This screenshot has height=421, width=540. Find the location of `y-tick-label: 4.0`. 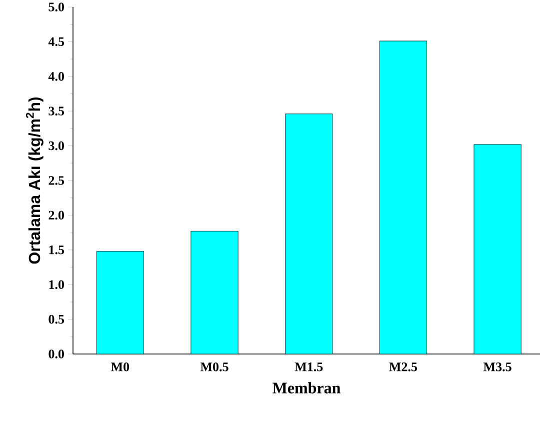

y-tick-label: 4.0 is located at coordinates (56, 76).